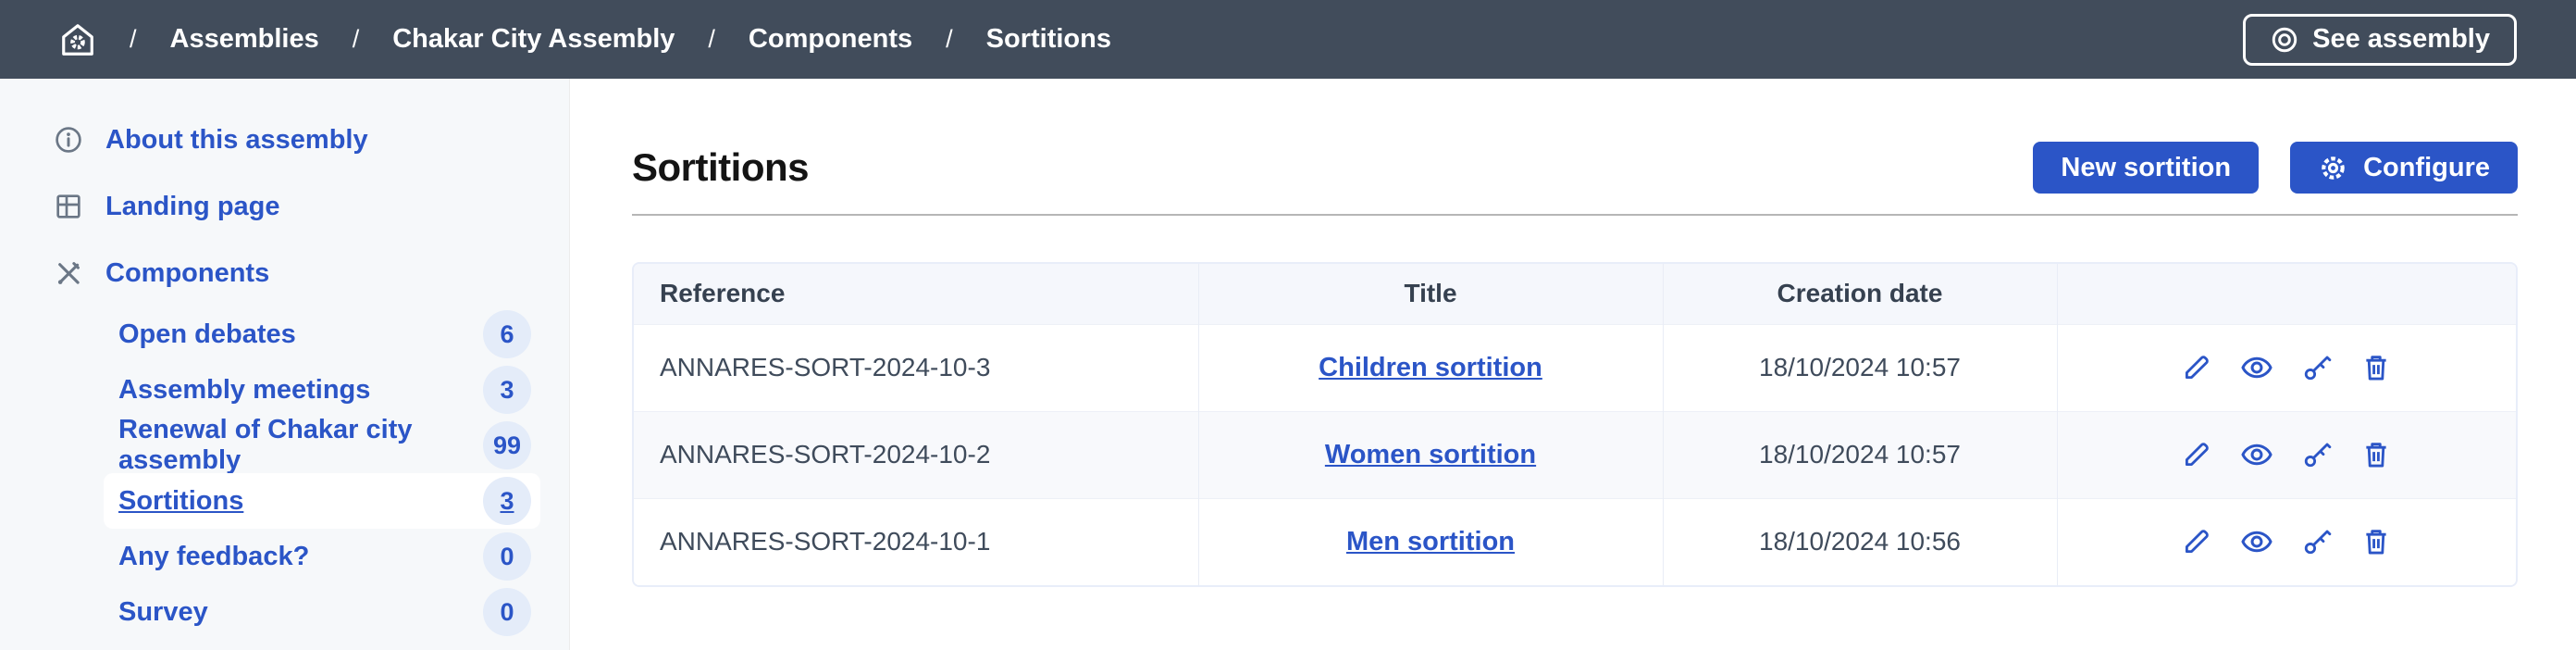 The height and width of the screenshot is (650, 2576). I want to click on sortition-title-link: Children sortition, so click(1430, 367).